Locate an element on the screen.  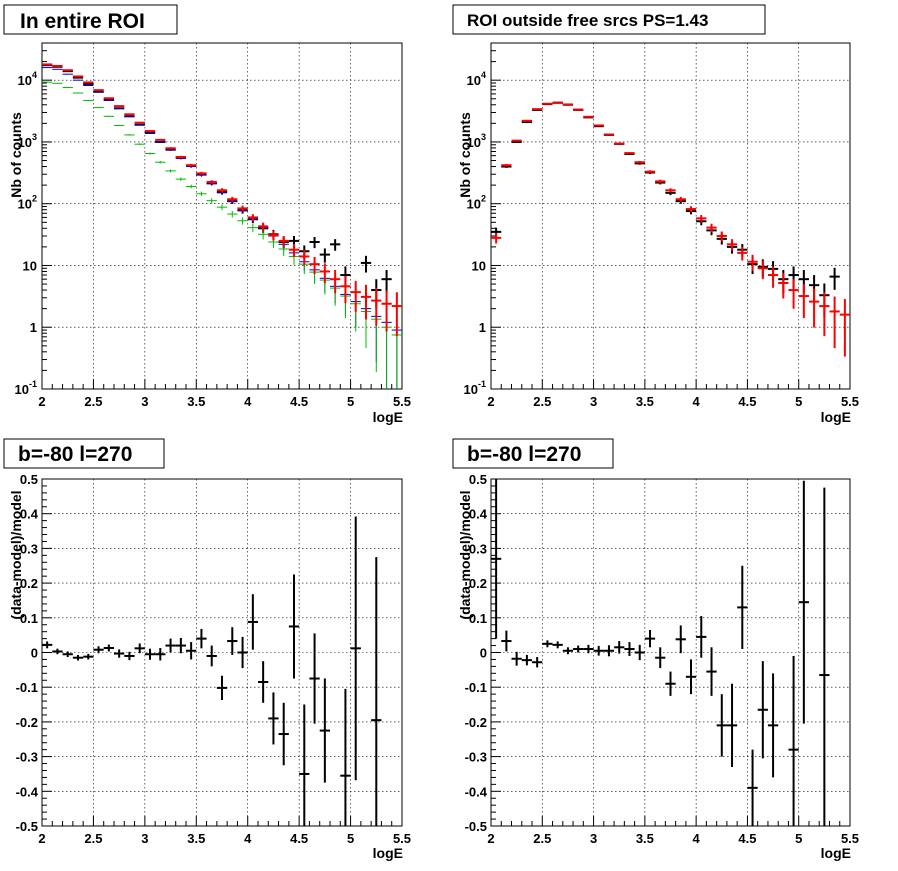
chart-title: ROI outside free srcs PS=1.43 is located at coordinates (587, 20).